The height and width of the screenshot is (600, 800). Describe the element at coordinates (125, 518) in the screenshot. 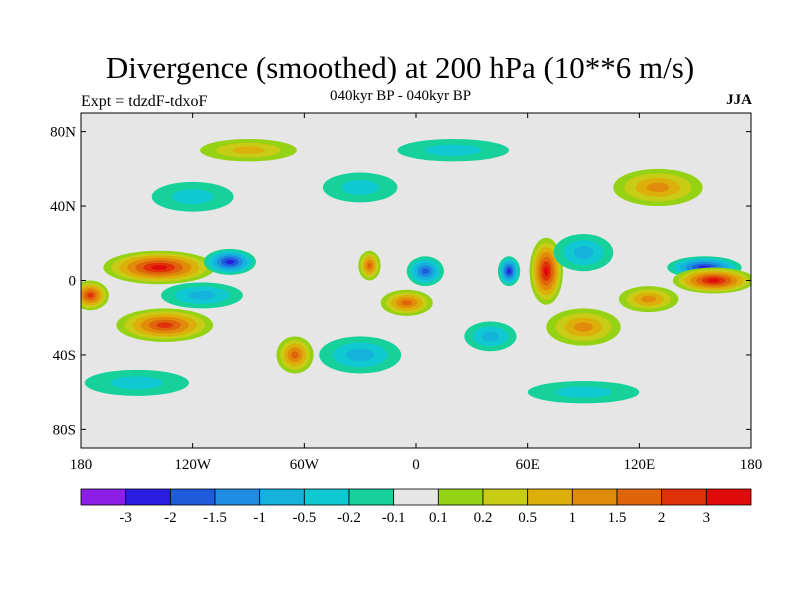

I see `colorbar-label: -3` at that location.